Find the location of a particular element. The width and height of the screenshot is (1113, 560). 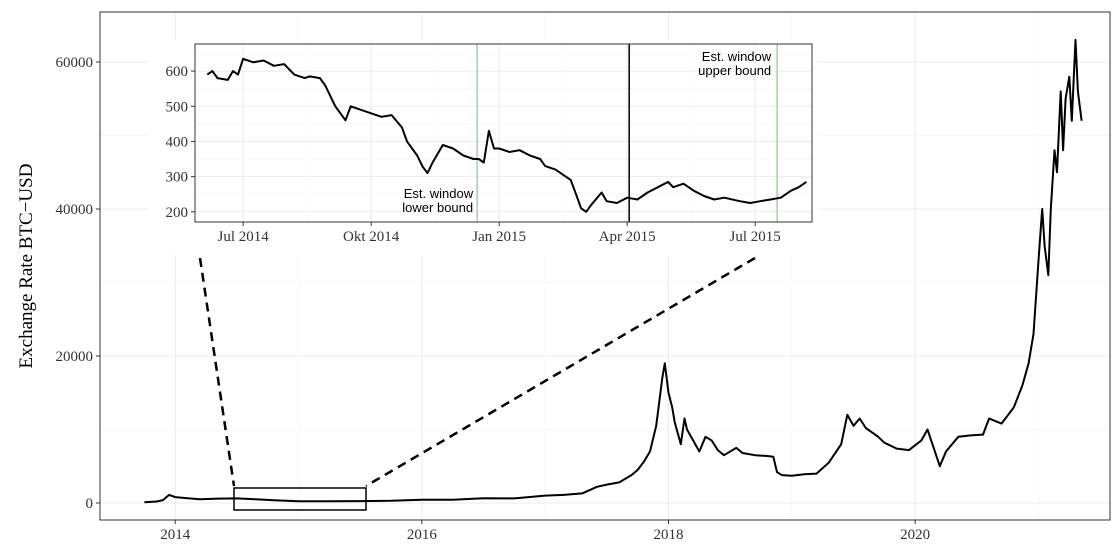

y-tick-label: 400 is located at coordinates (177, 142).